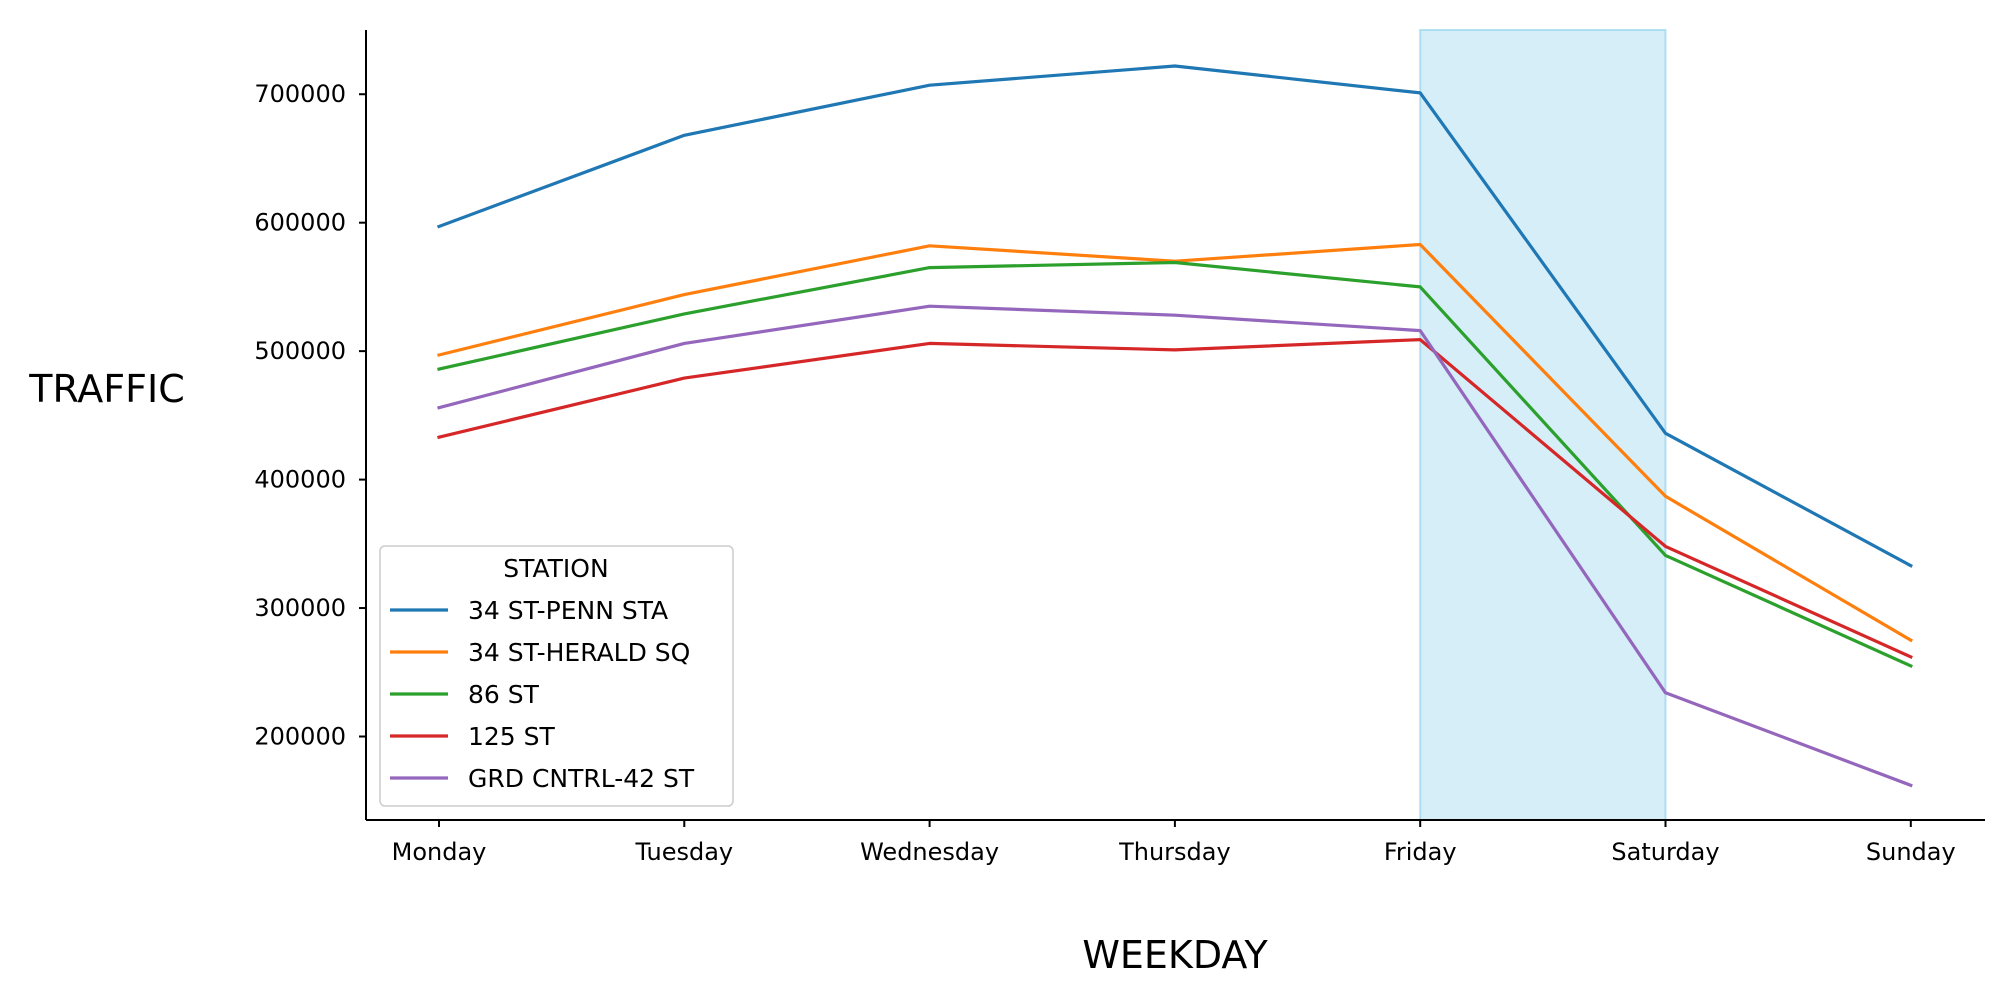 This screenshot has height=1000, width=2000. What do you see at coordinates (1665, 852) in the screenshot?
I see `x-tick-label: Saturday` at bounding box center [1665, 852].